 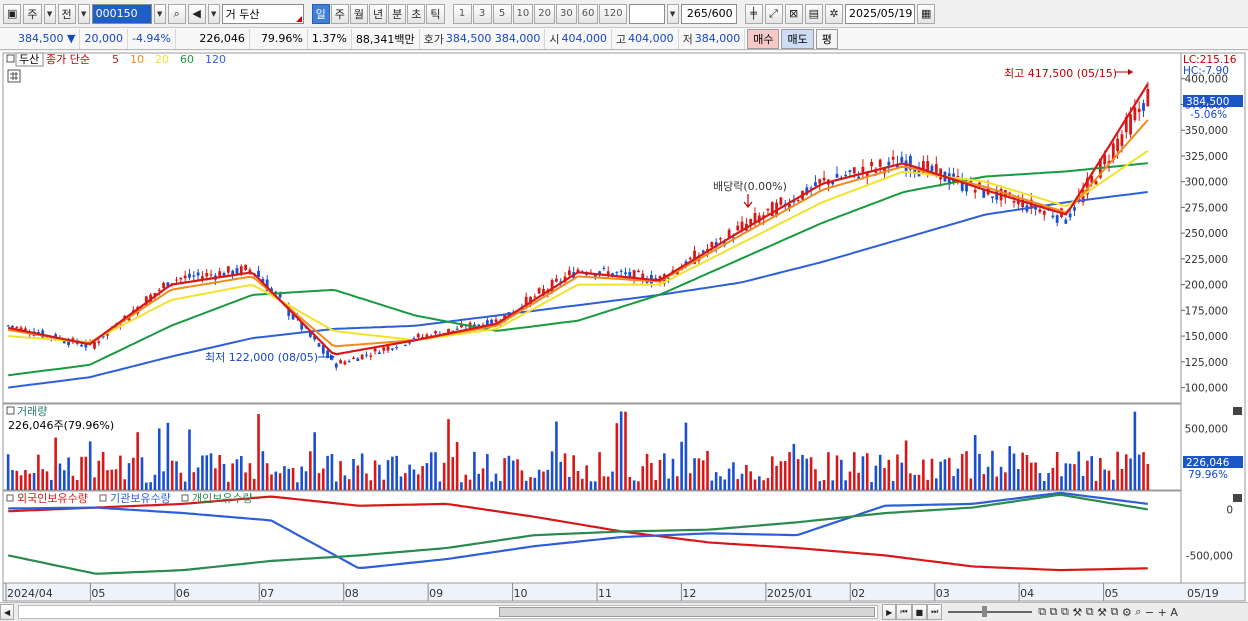 I want to click on minute-unit-button-0: 1, so click(x=462, y=13).